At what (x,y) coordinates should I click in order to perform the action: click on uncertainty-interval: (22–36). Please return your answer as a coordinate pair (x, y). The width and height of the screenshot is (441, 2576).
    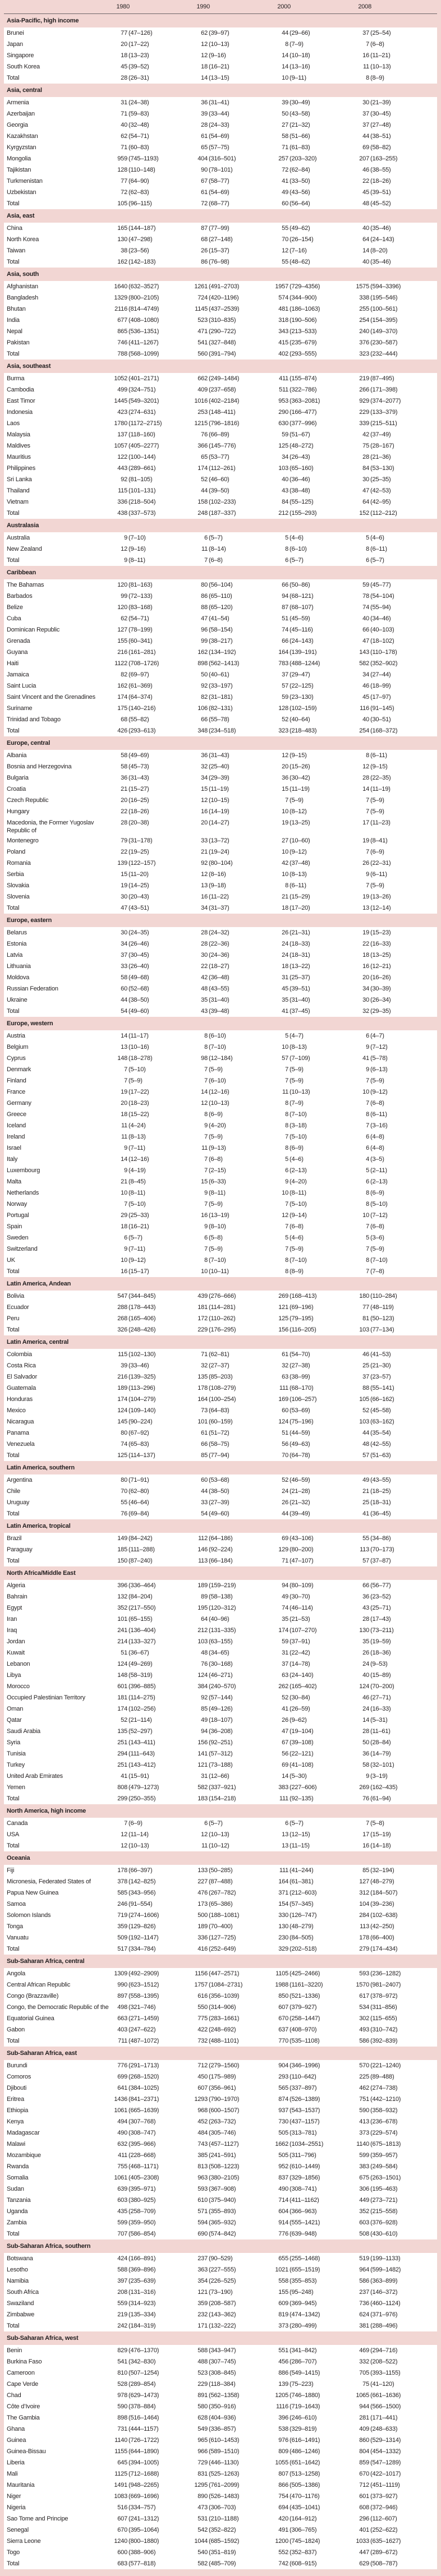
    Looking at the image, I should click on (219, 944).